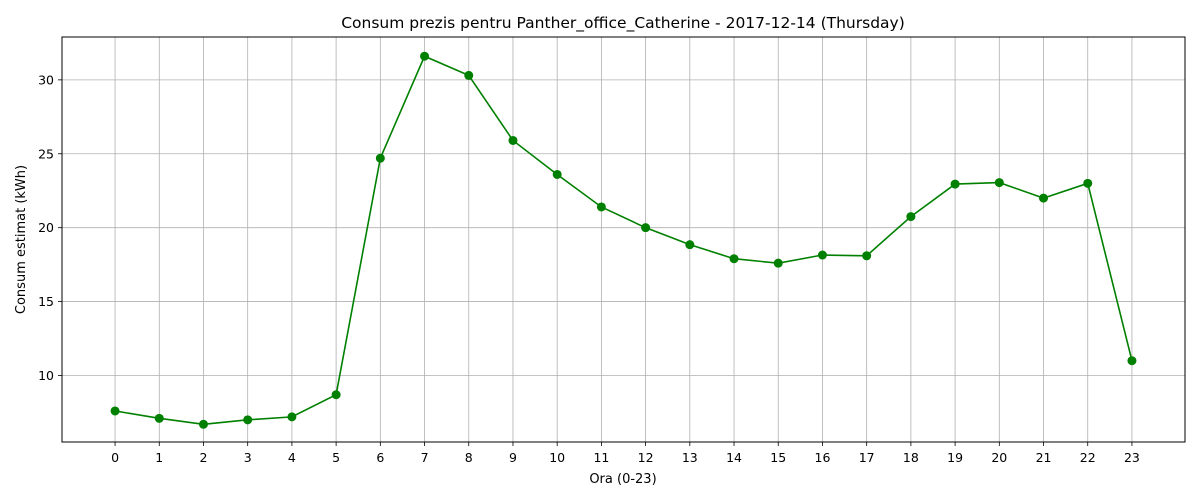 Image resolution: width=1200 pixels, height=500 pixels. What do you see at coordinates (778, 457) in the screenshot?
I see `x-tick-label: 15` at bounding box center [778, 457].